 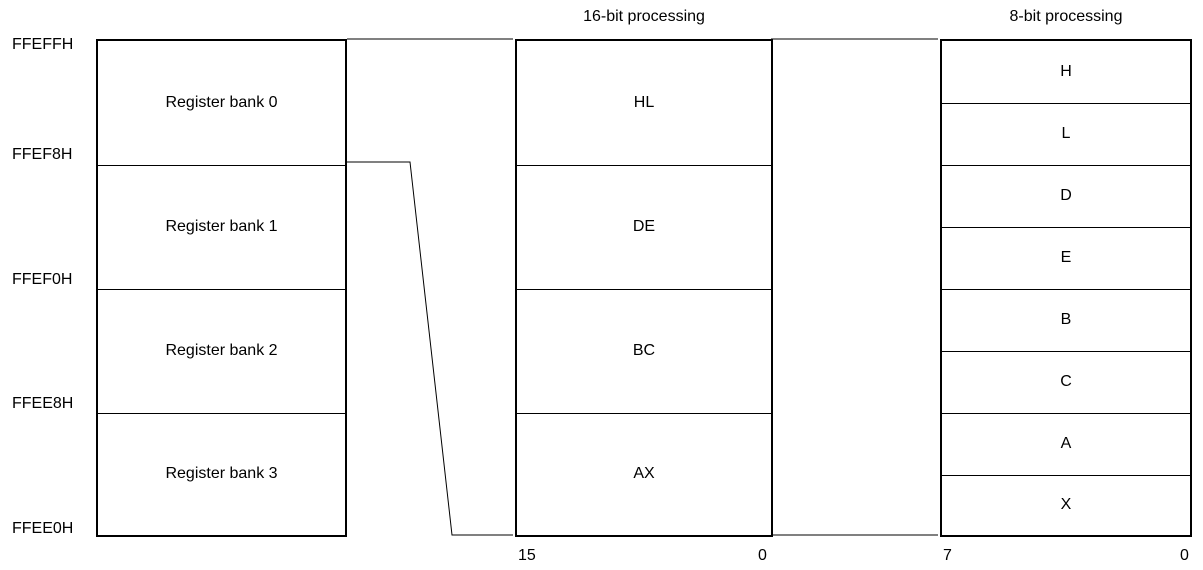 I want to click on register-d-label: D, so click(x=1066, y=195).